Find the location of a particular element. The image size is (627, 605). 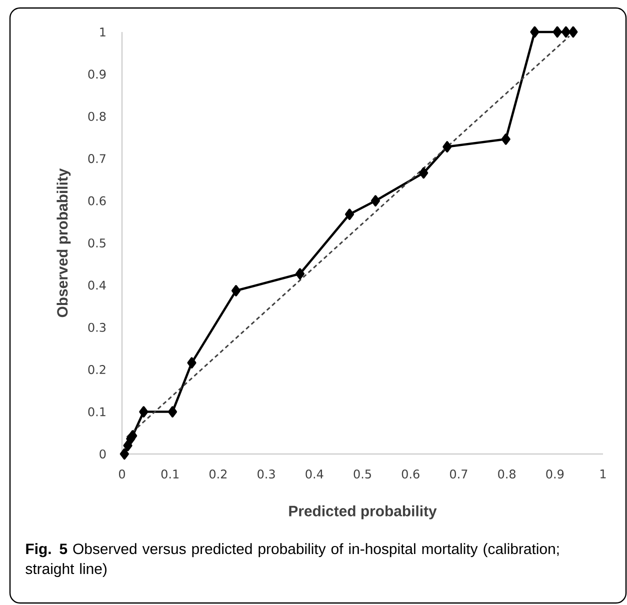

x-tick-label: 0.8 is located at coordinates (507, 474).